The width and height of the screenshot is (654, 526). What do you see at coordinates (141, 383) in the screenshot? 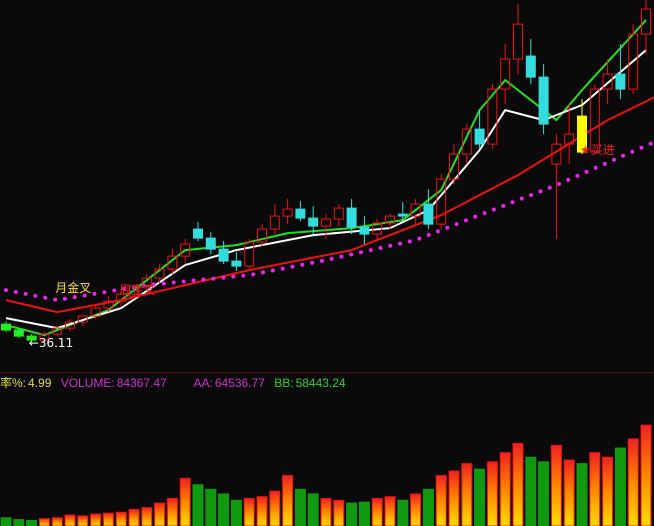
I see `volume-value: 84367.47` at bounding box center [141, 383].